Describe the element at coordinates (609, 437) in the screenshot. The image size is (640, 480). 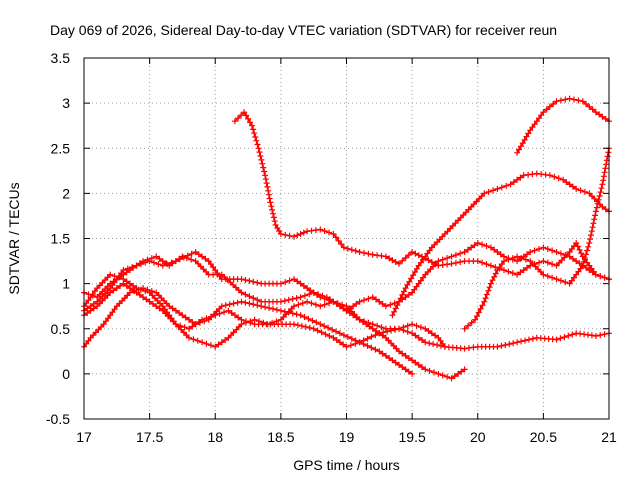
I see `x-tick-label: 21` at that location.